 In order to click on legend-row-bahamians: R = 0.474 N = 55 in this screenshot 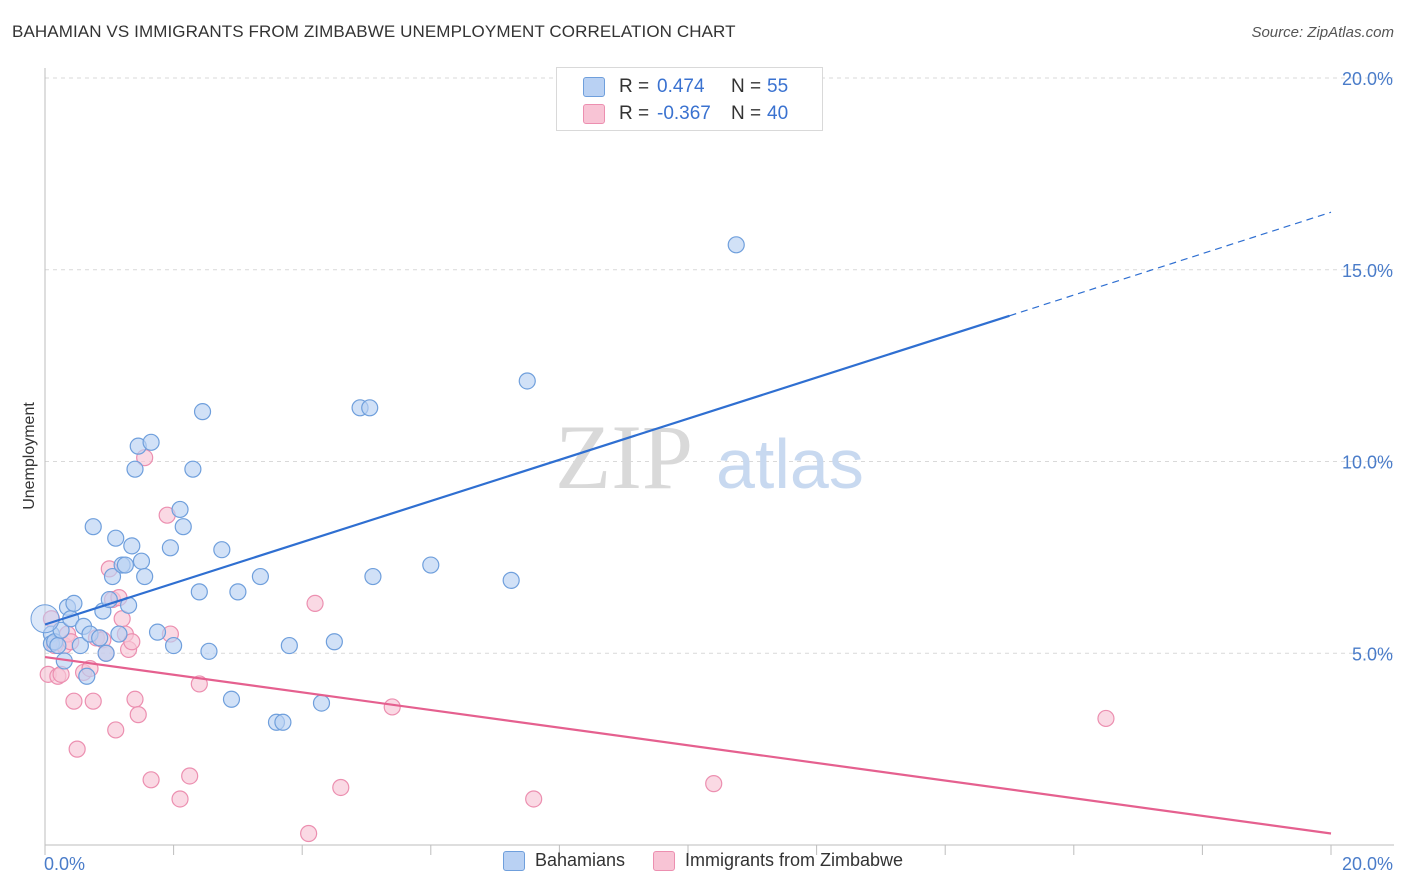, I will do `click(685, 87)`.